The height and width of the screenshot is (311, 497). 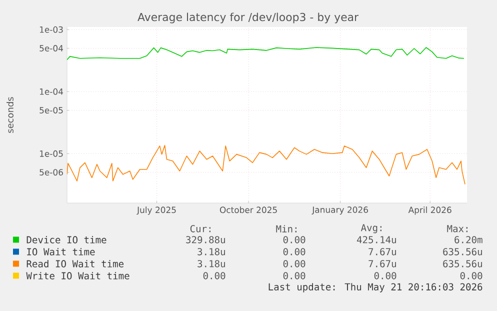 What do you see at coordinates (75, 264) in the screenshot?
I see `legend-label: Read IO Wait time` at bounding box center [75, 264].